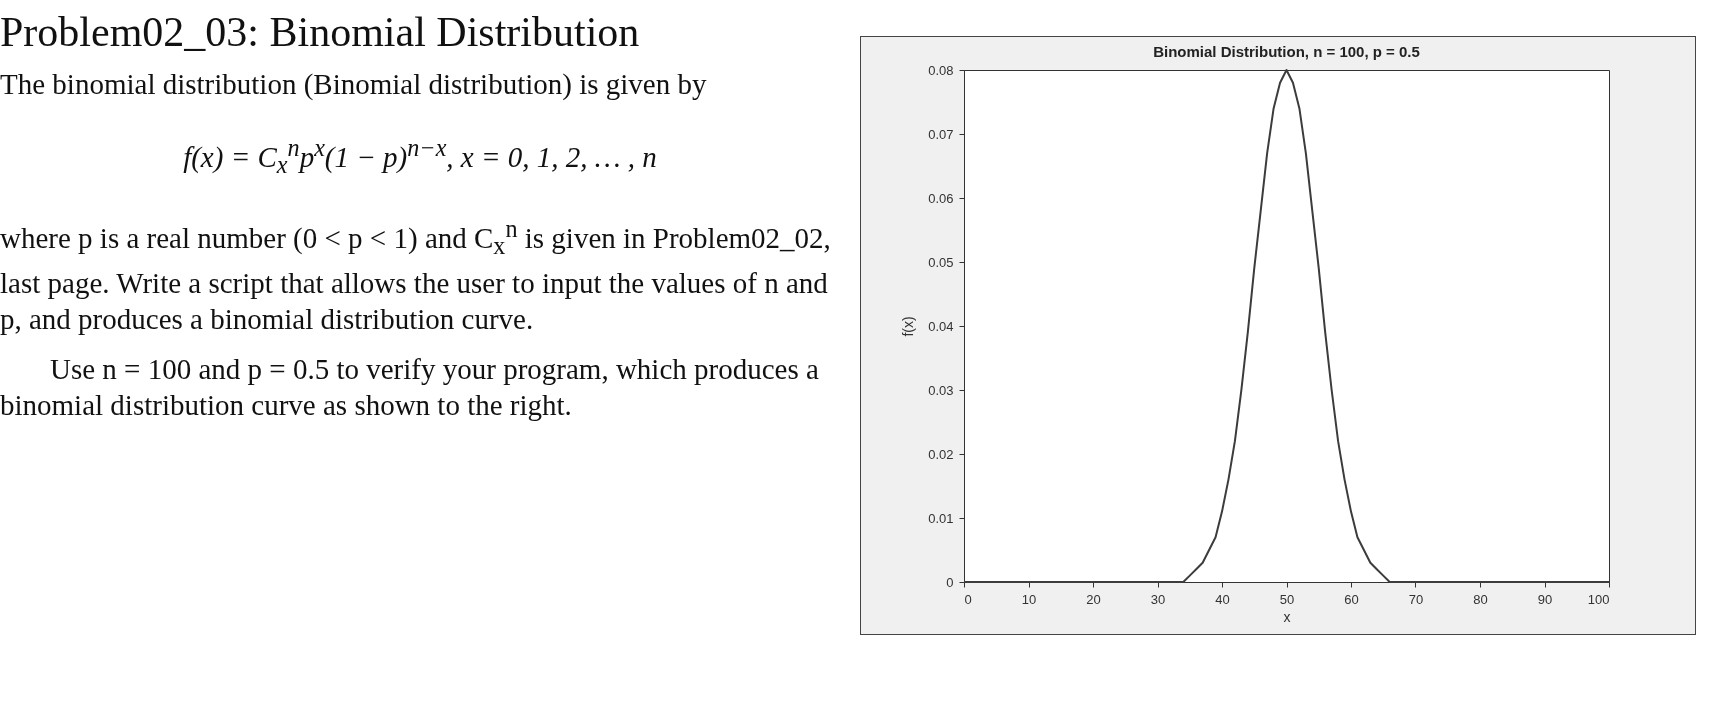 Image resolution: width=1726 pixels, height=702 pixels. Describe the element at coordinates (1029, 599) in the screenshot. I see `x-tick-label: 10` at that location.